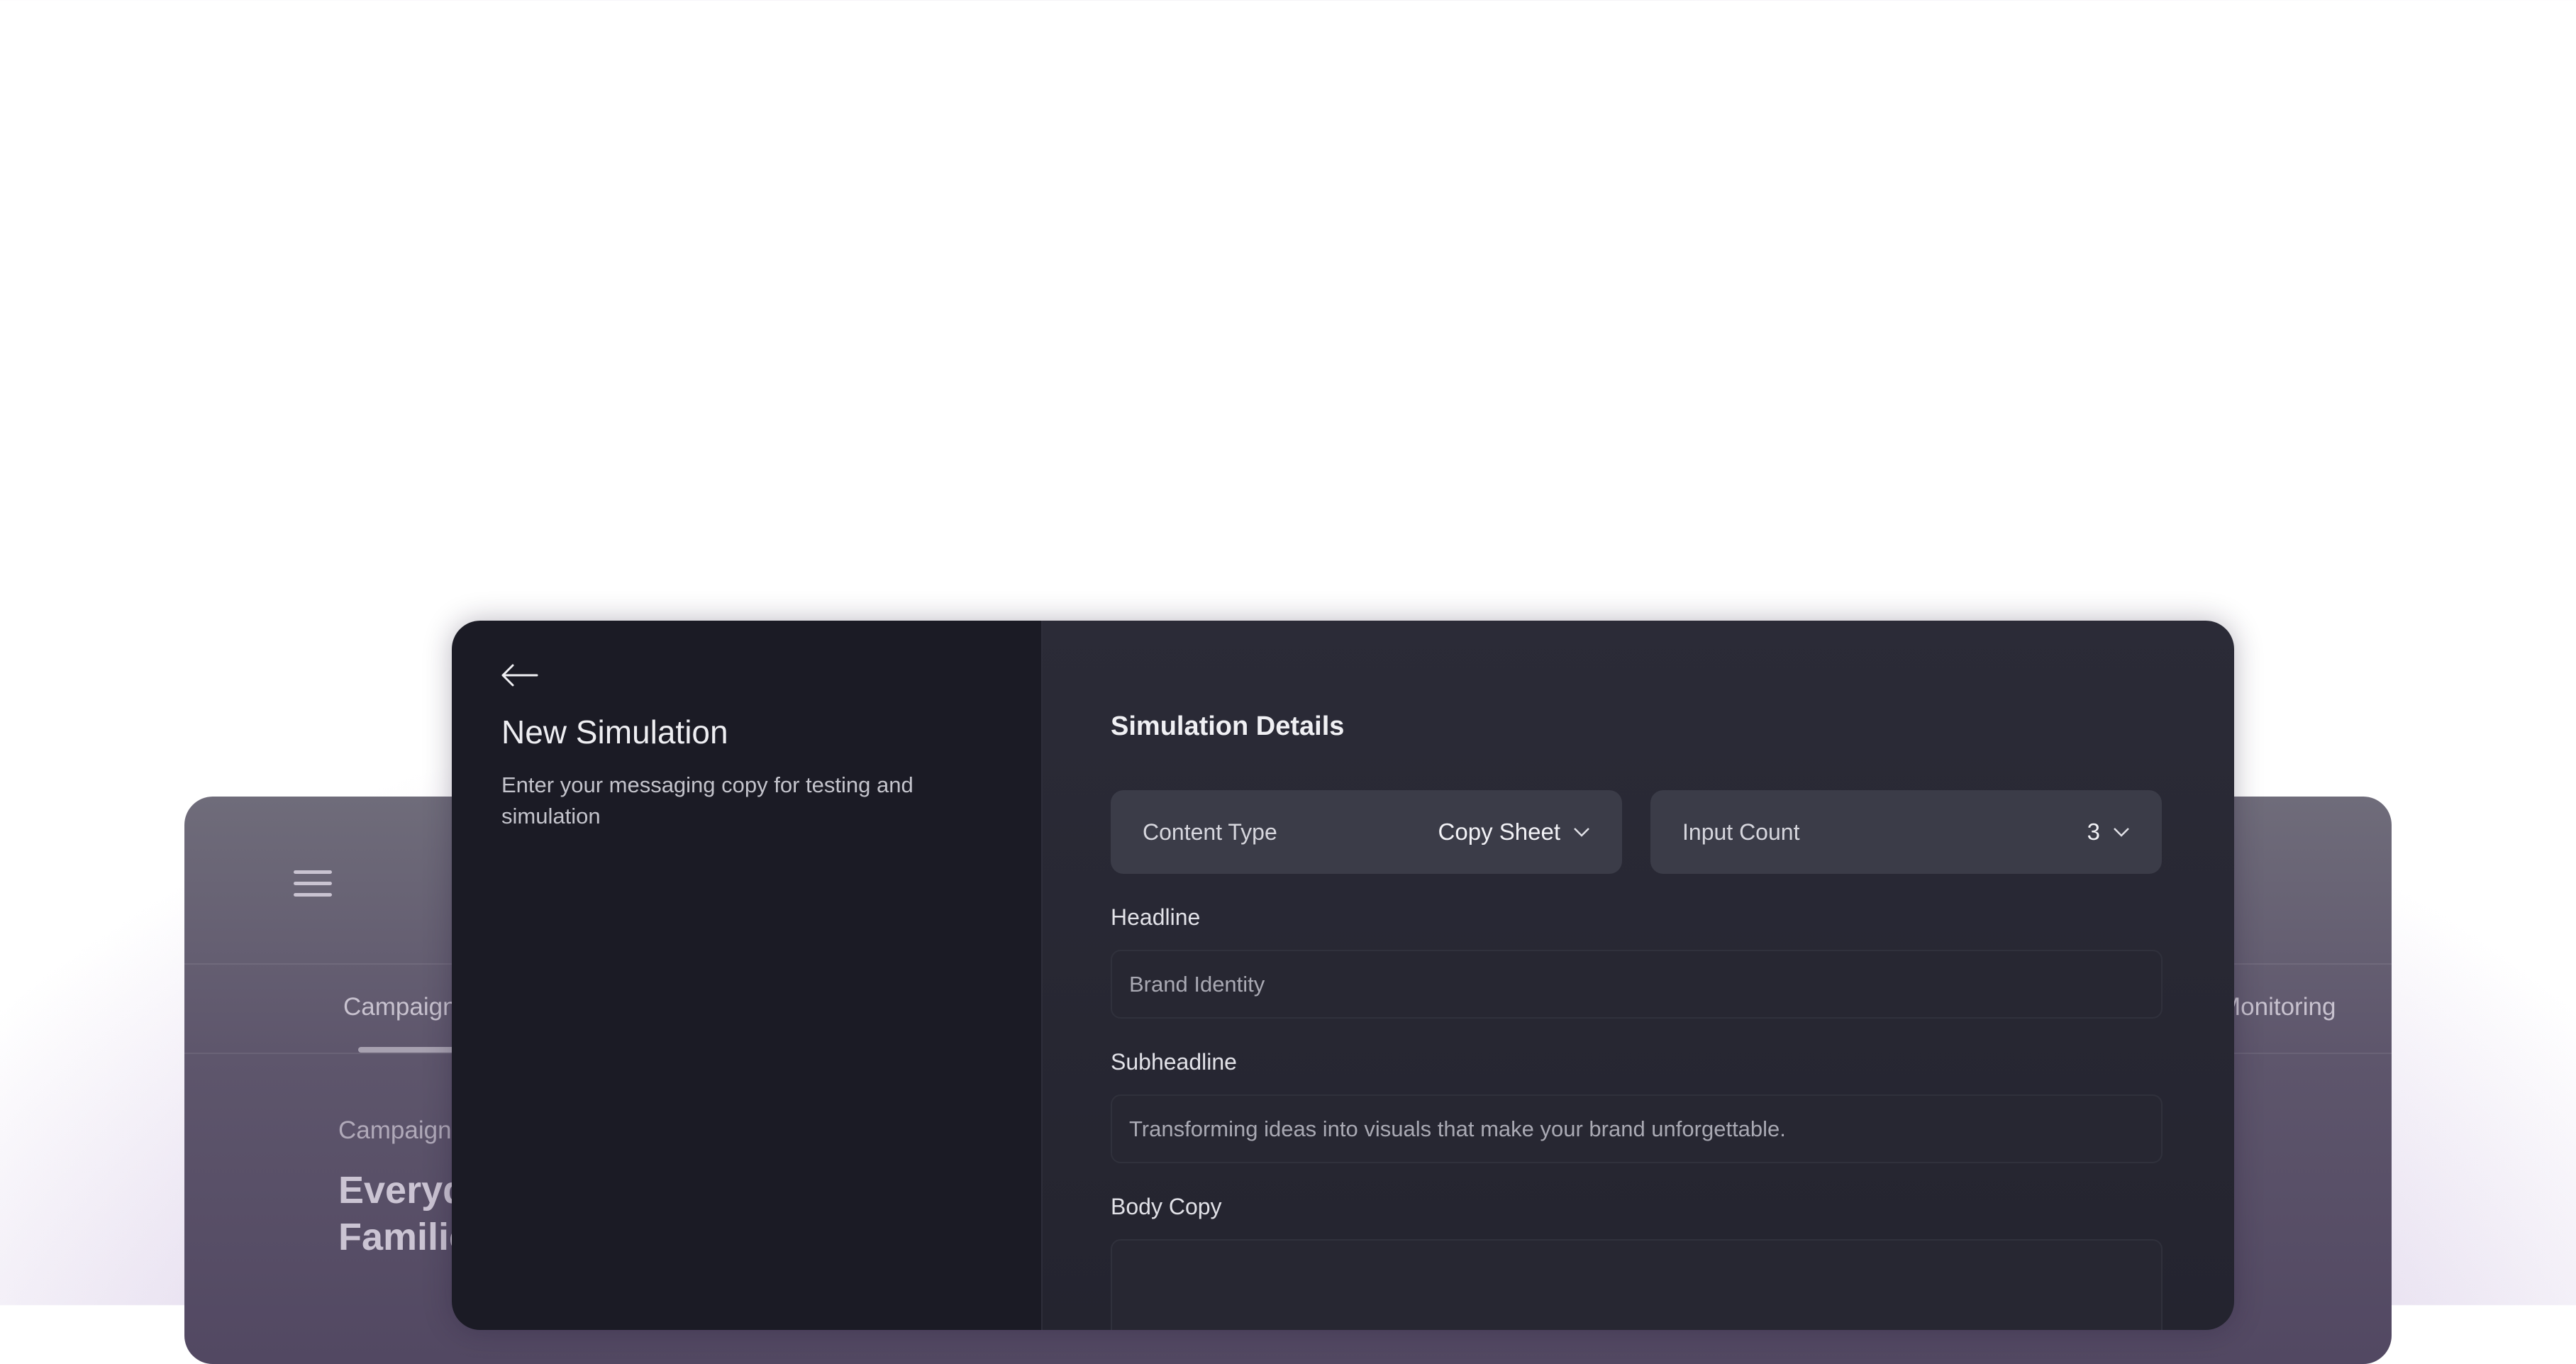  Describe the element at coordinates (395, 1130) in the screenshot. I see `section-label: Campaign` at that location.